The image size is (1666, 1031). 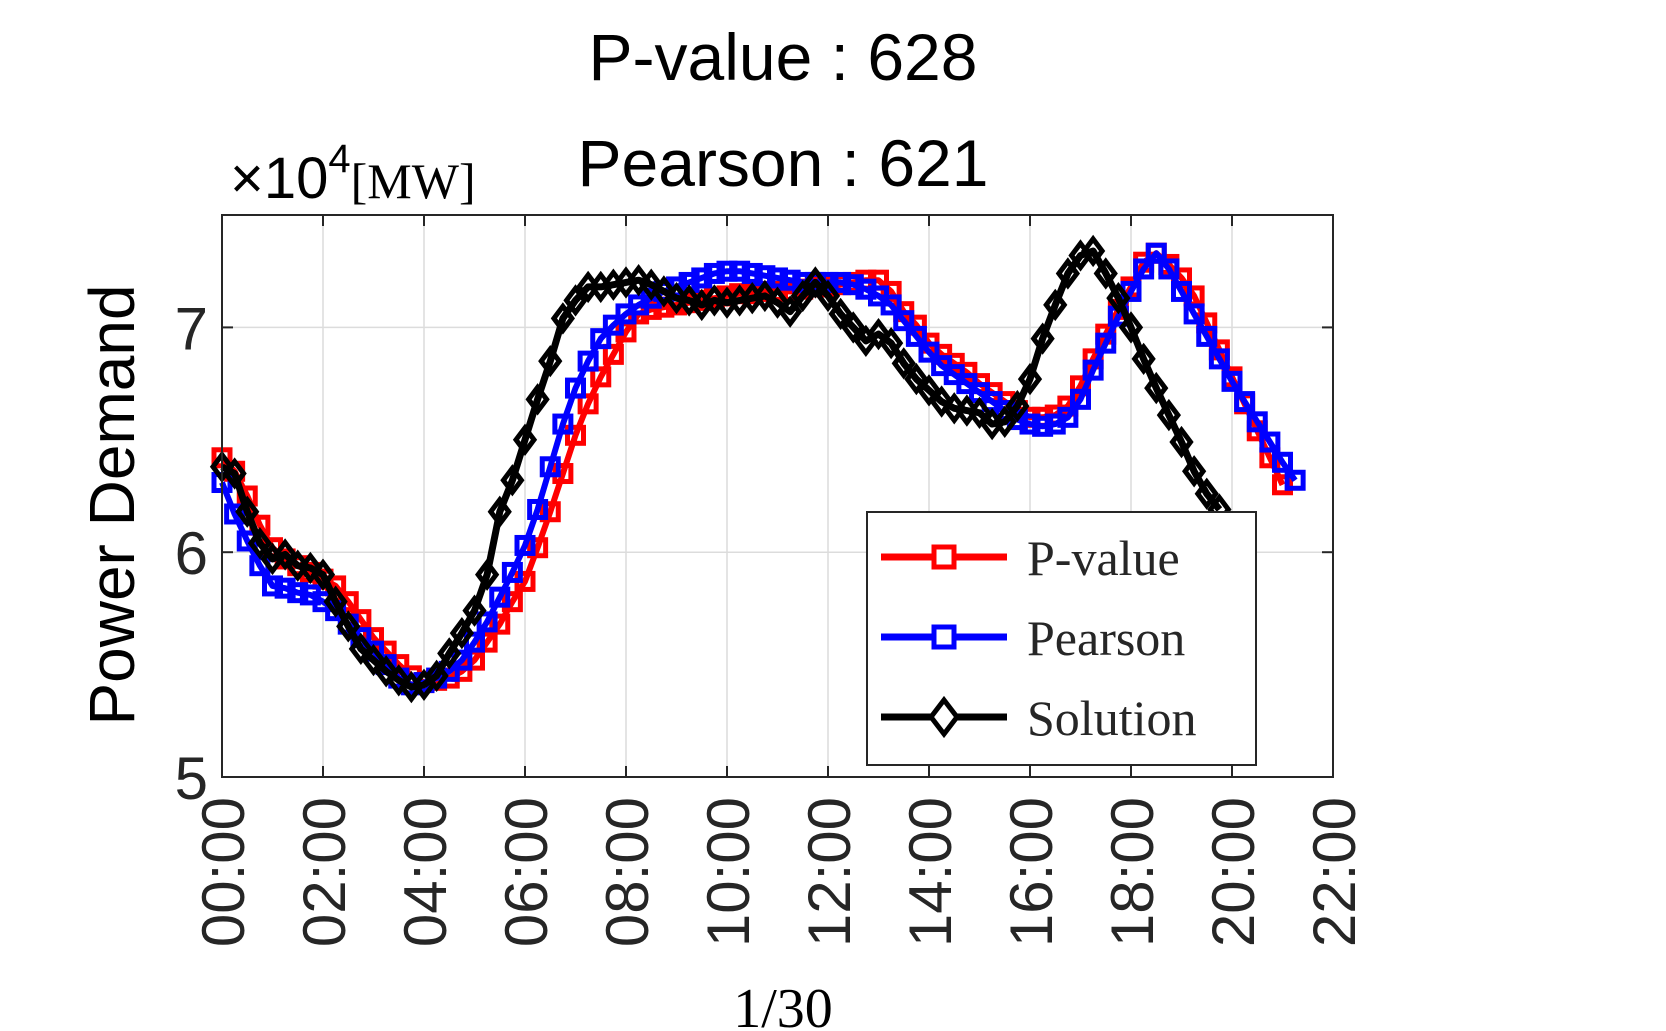 I want to click on y-axis-exponent: 4, so click(x=339, y=159).